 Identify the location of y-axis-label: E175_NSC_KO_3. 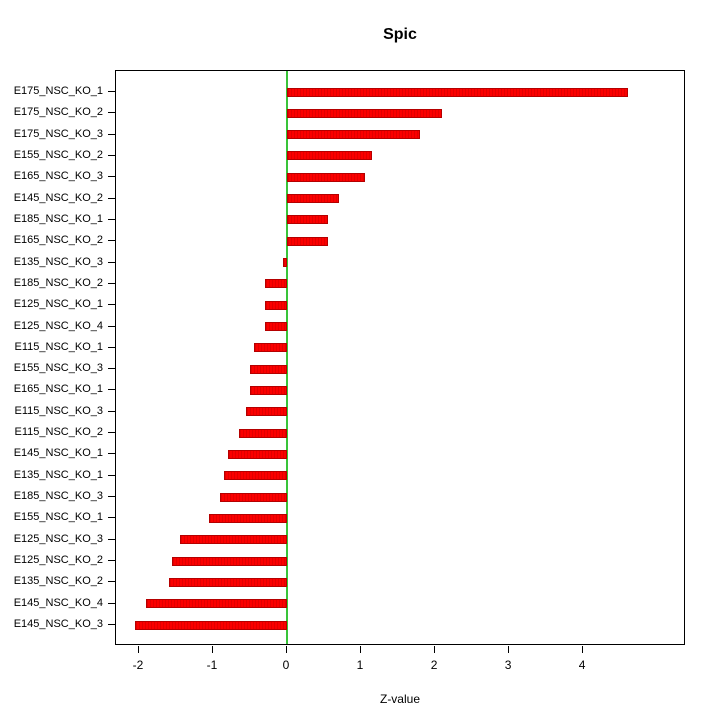
(58, 133).